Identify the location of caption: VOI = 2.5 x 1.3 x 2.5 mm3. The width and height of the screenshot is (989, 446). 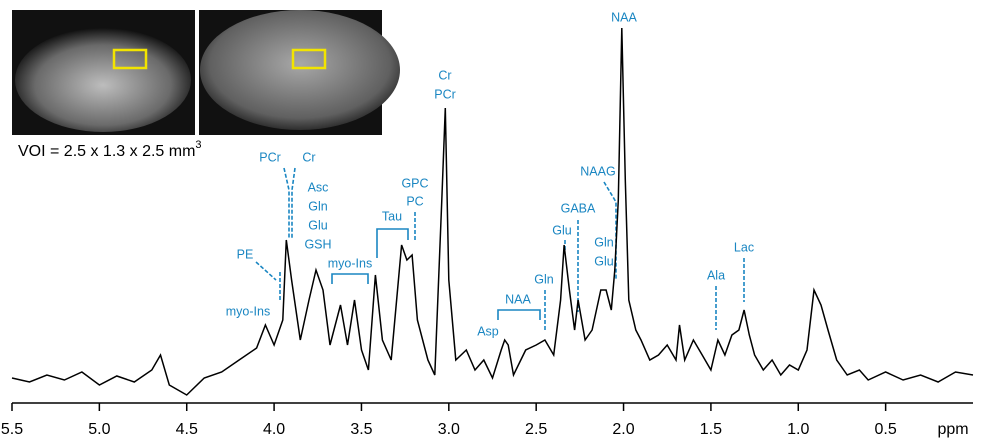
(110, 149).